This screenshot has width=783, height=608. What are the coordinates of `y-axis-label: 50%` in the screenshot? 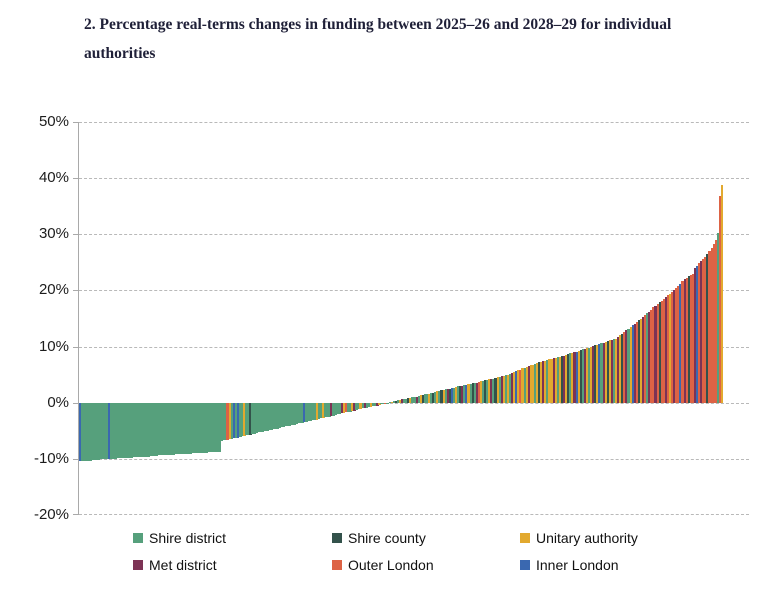 It's located at (53, 121).